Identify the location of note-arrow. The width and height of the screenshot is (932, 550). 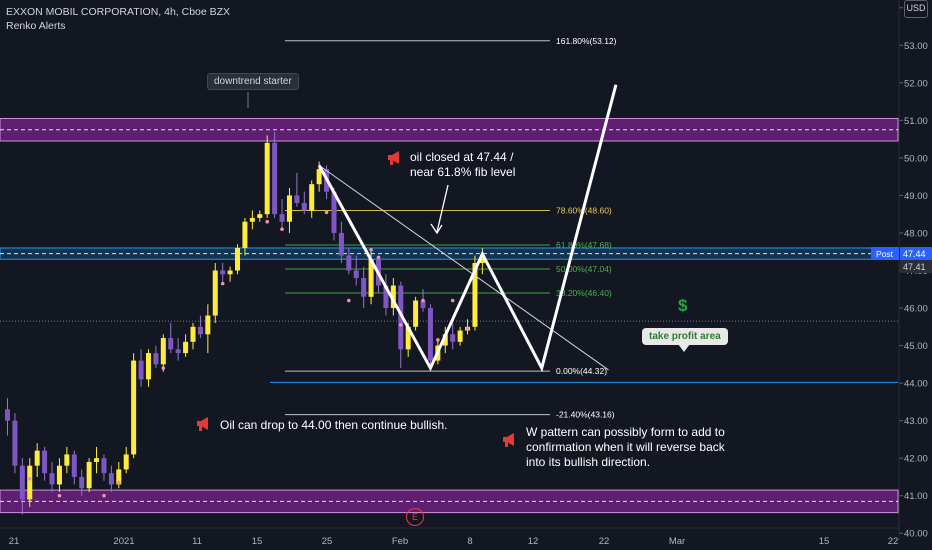
(442, 208).